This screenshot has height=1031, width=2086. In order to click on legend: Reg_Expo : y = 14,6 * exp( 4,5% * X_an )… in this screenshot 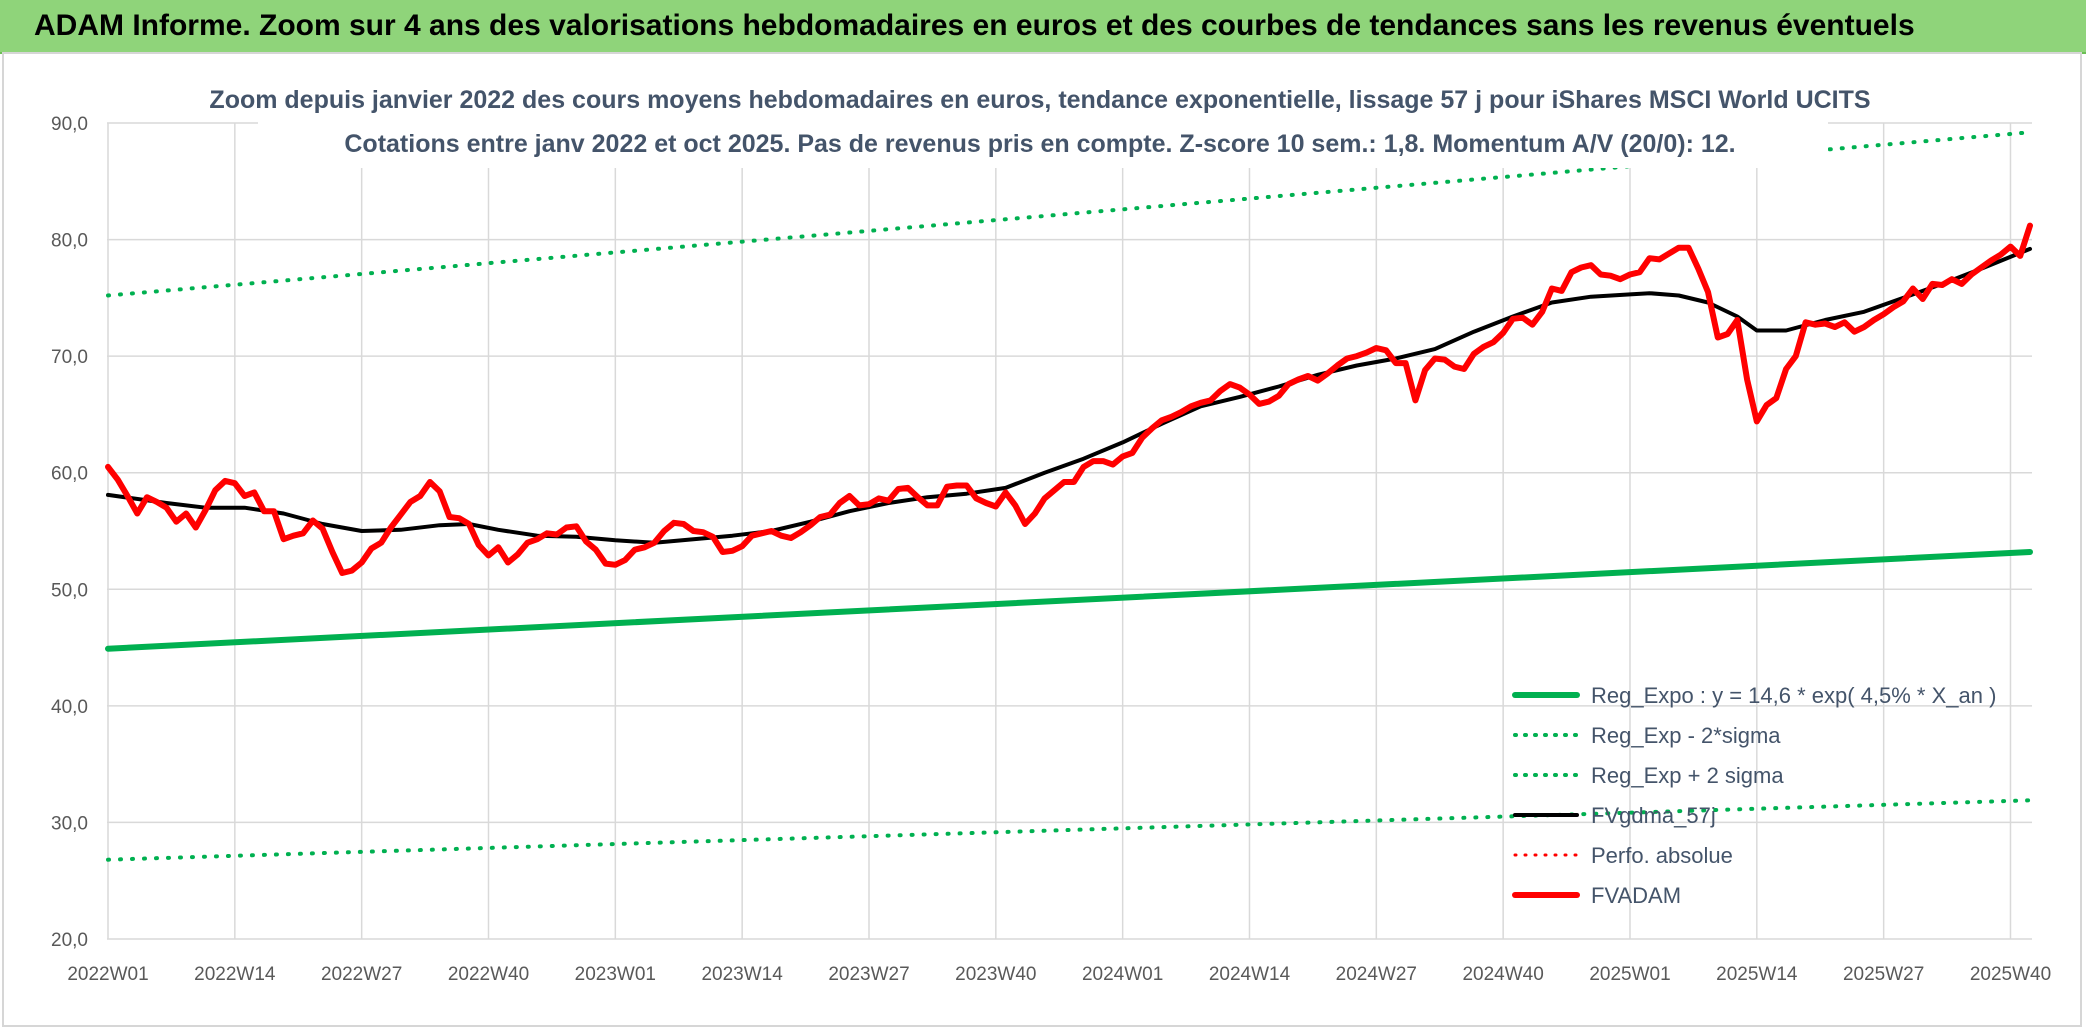, I will do `click(1754, 795)`.